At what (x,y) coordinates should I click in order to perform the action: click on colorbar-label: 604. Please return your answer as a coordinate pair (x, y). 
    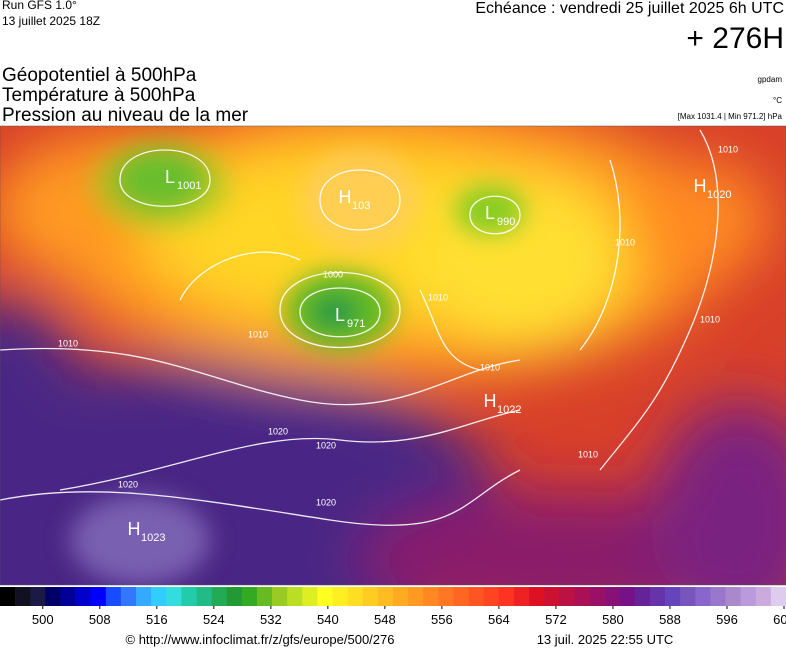
    Looking at the image, I should click on (779, 619).